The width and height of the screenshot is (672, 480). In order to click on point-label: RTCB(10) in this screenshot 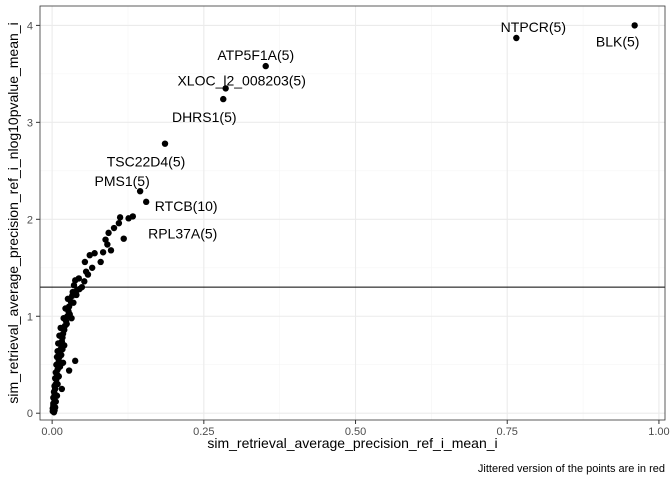, I will do `click(186, 206)`.